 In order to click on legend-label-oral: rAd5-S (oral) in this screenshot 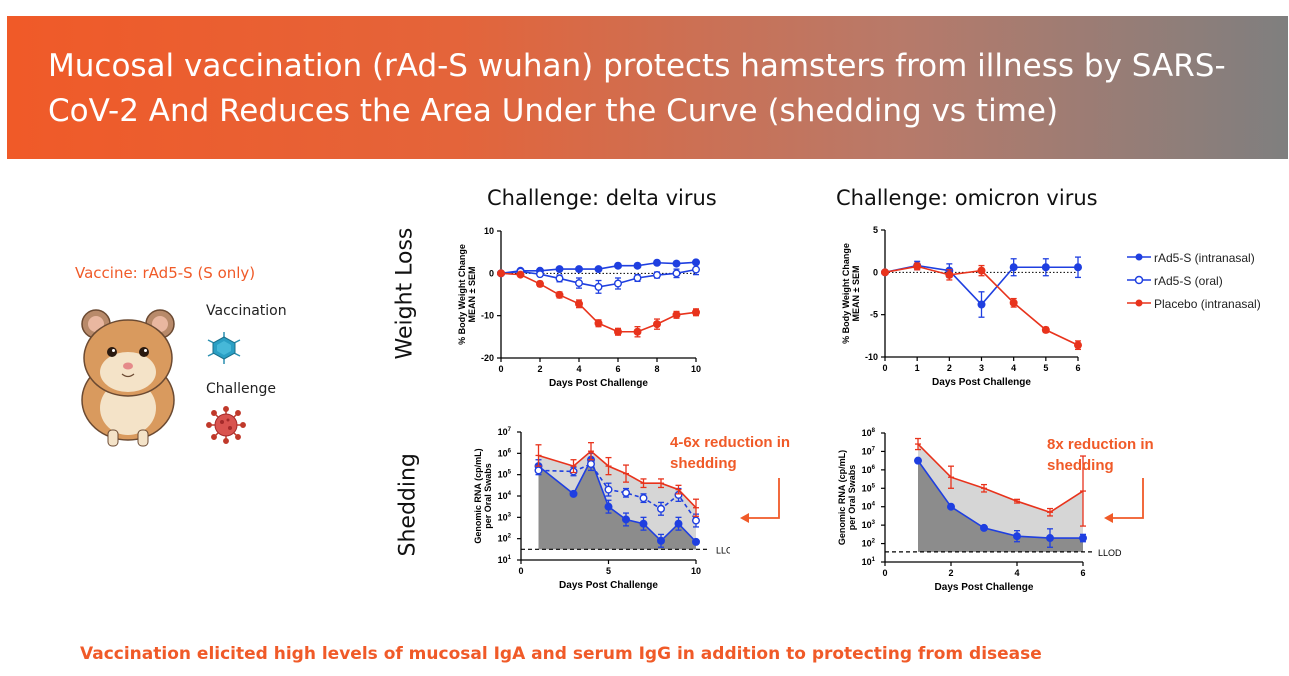, I will do `click(1188, 281)`.